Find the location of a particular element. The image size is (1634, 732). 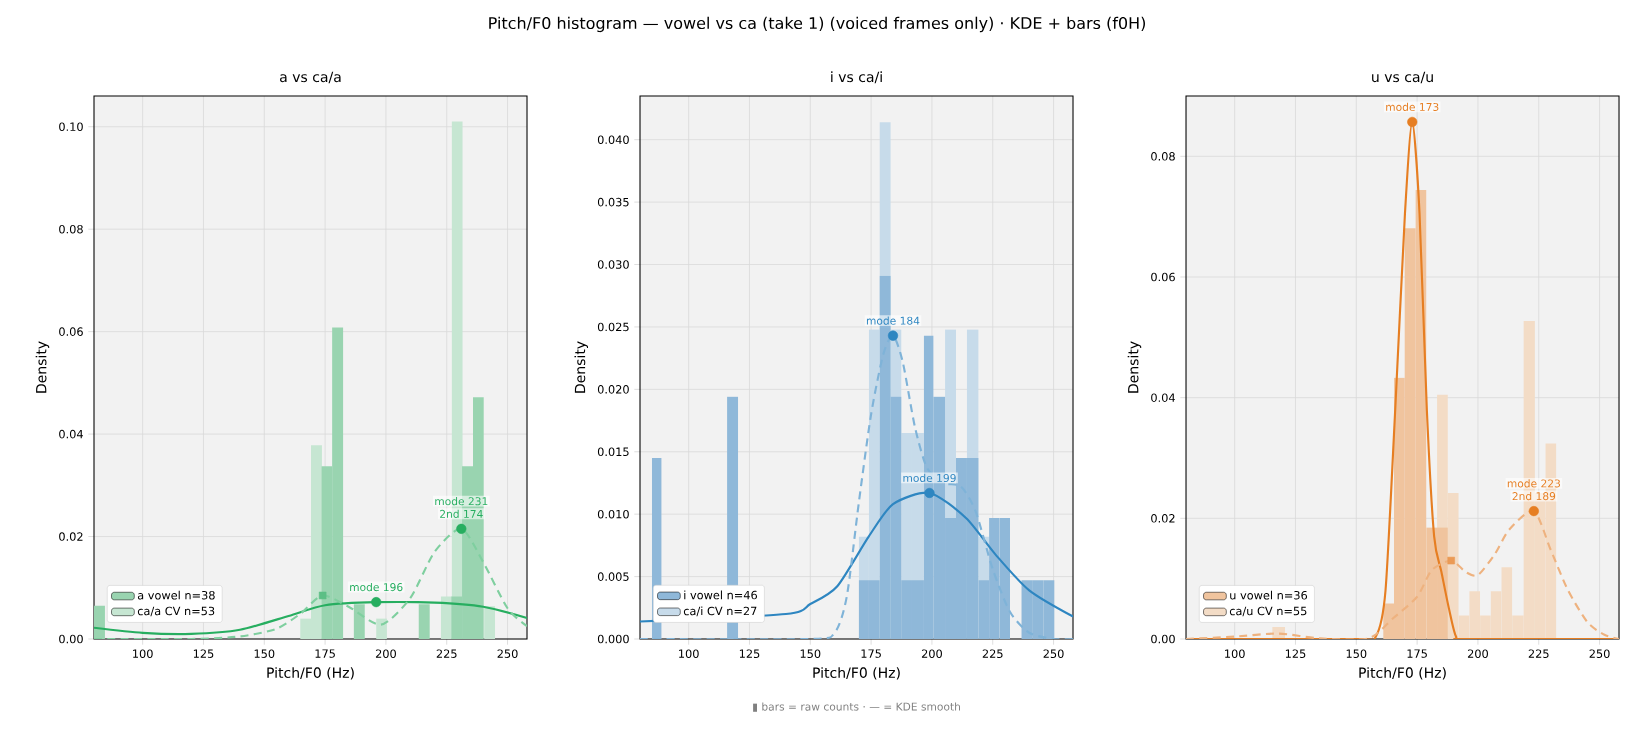

y-tick-label: 0.005 is located at coordinates (613, 576).